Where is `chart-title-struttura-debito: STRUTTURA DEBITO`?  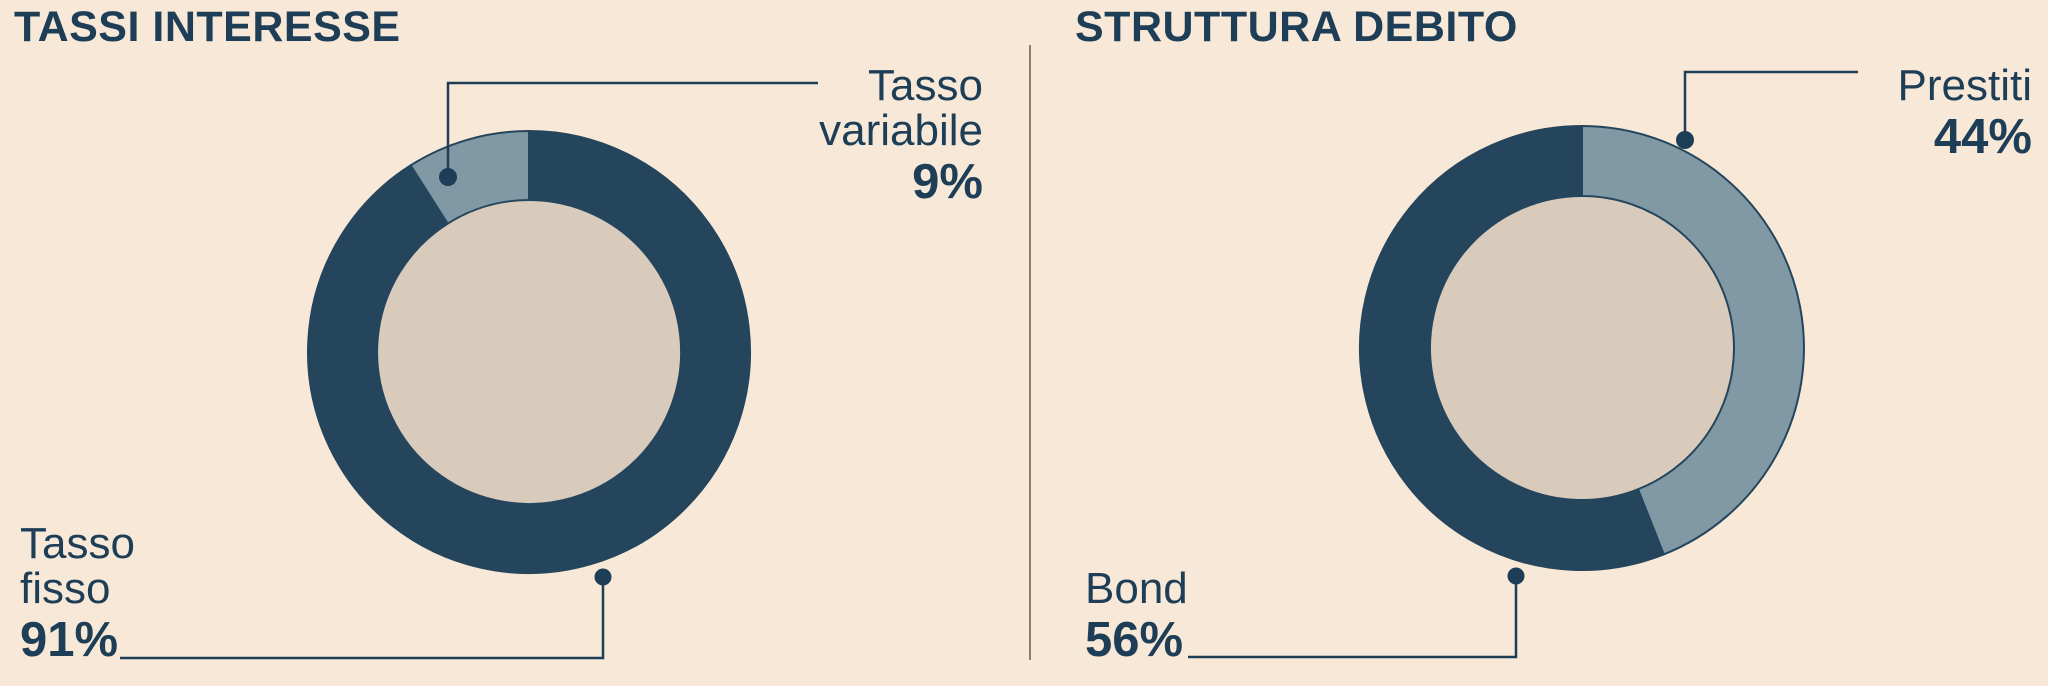 chart-title-struttura-debito: STRUTTURA DEBITO is located at coordinates (1296, 27).